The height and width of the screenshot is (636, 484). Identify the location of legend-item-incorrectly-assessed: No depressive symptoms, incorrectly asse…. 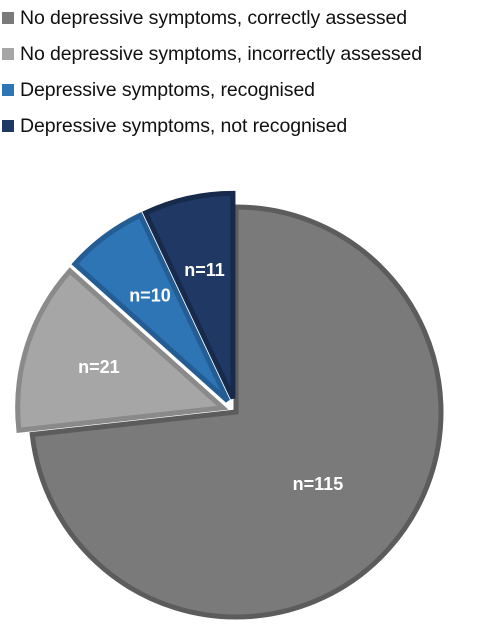
(243, 54).